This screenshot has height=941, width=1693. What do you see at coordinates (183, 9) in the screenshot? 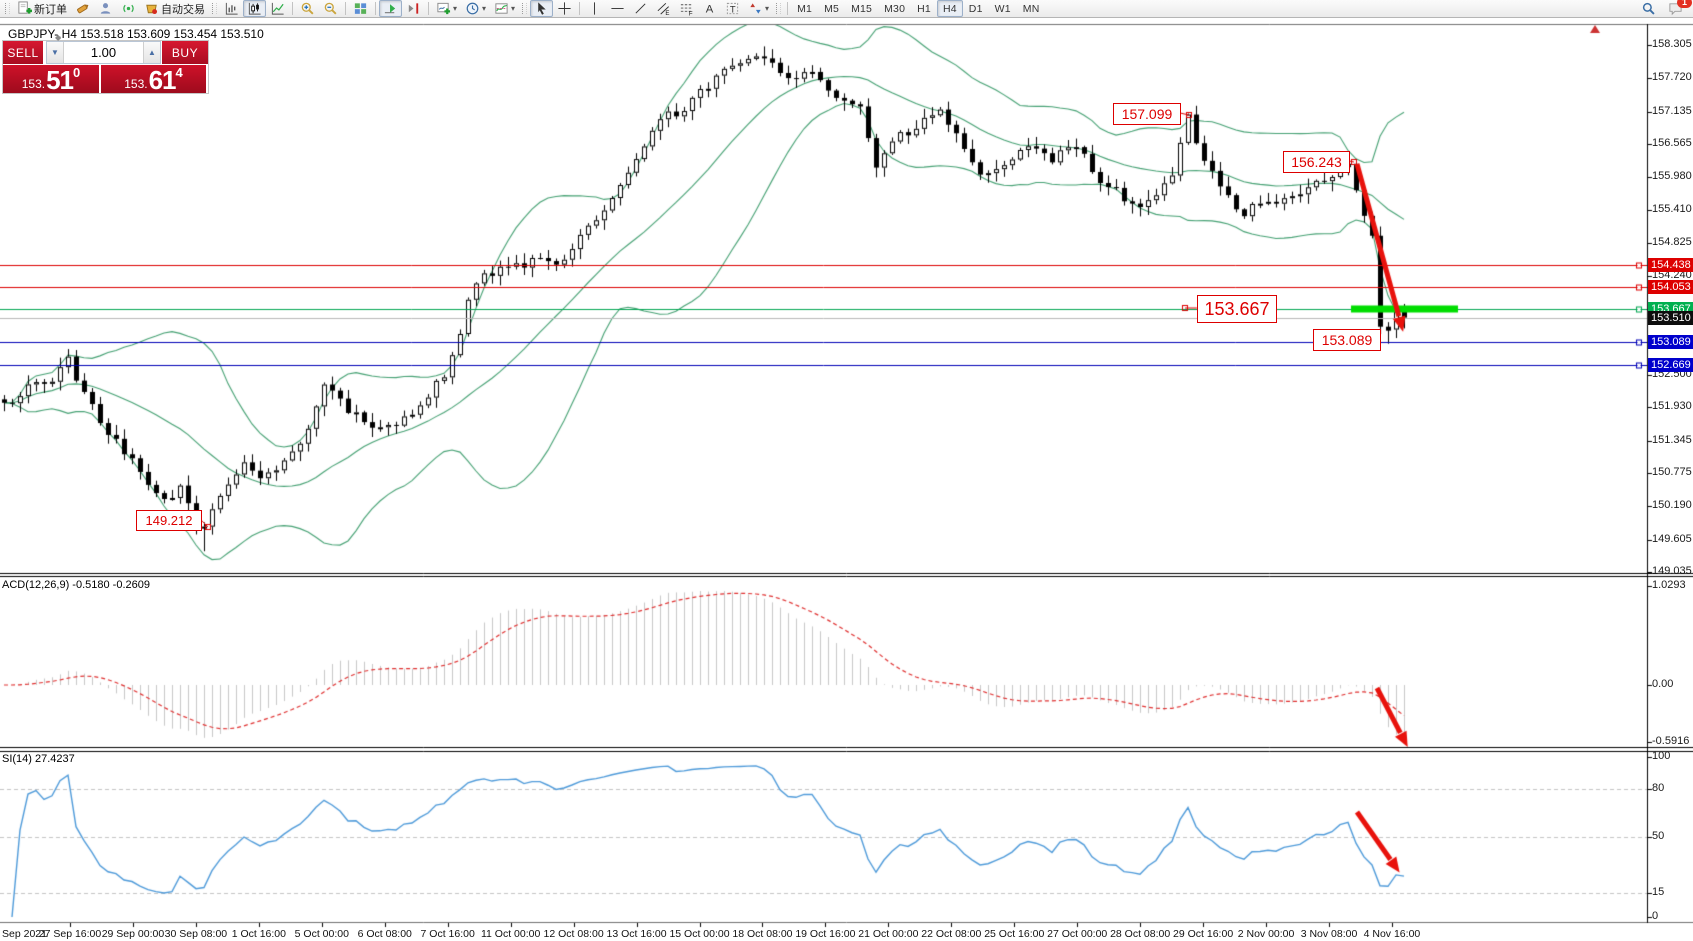
I see `auto-trading-label: 自动交易` at bounding box center [183, 9].